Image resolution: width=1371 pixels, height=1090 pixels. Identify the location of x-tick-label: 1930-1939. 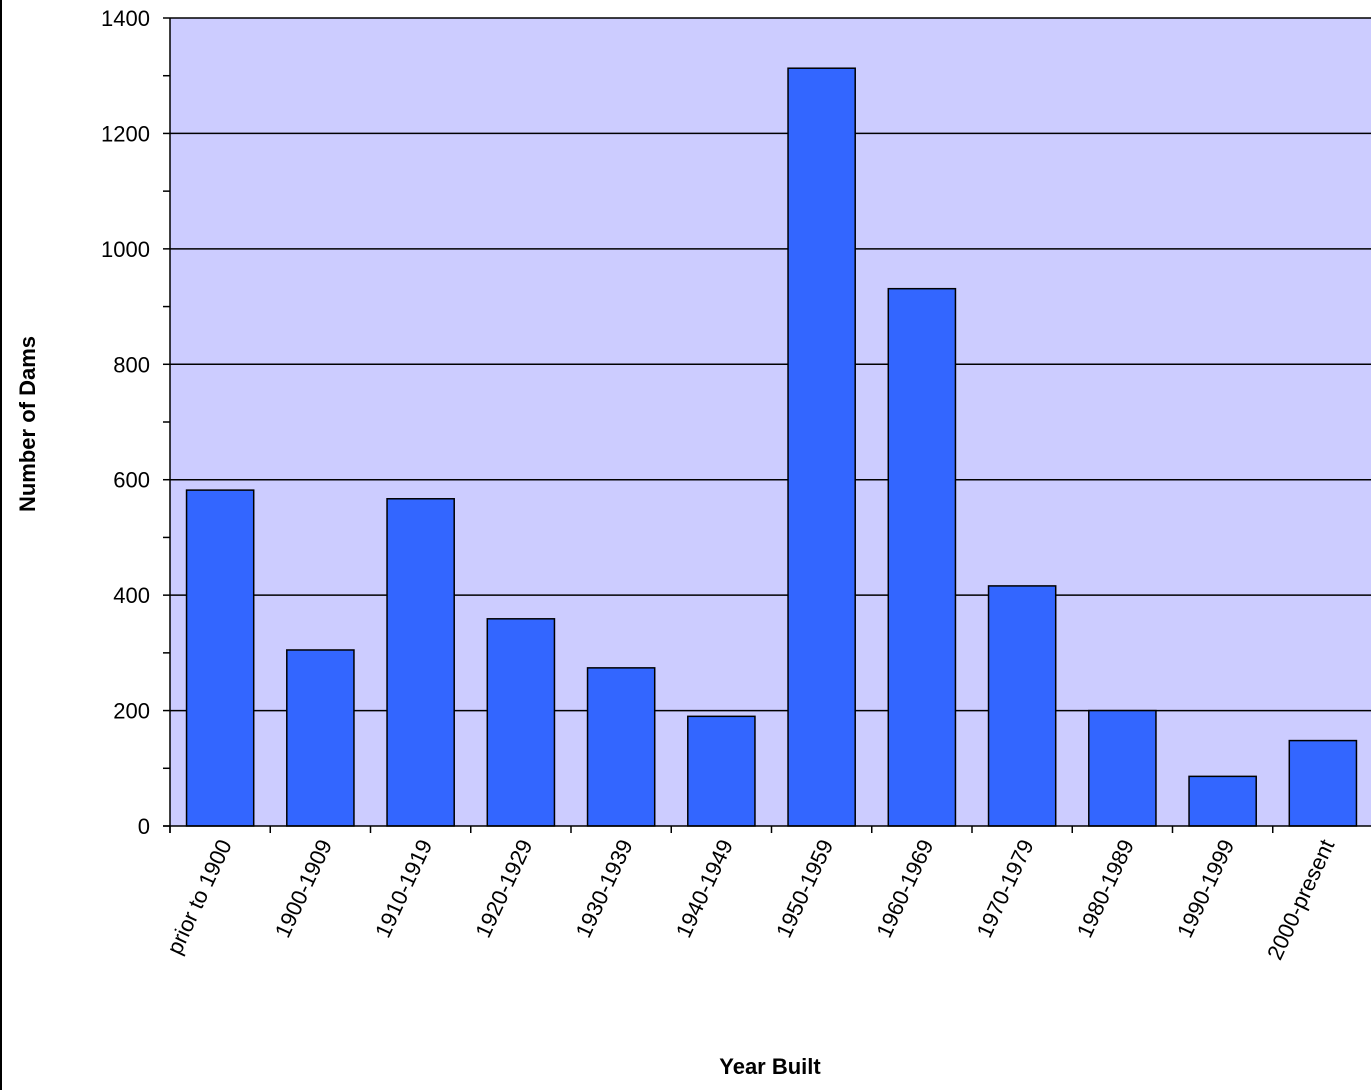
(604, 889).